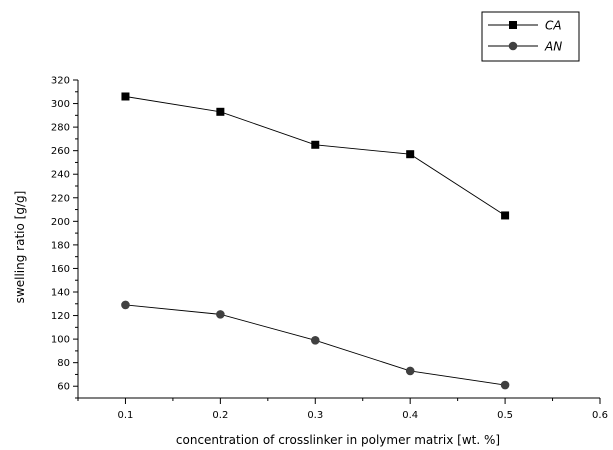 The width and height of the screenshot is (613, 450). I want to click on series-line-an, so click(315, 345).